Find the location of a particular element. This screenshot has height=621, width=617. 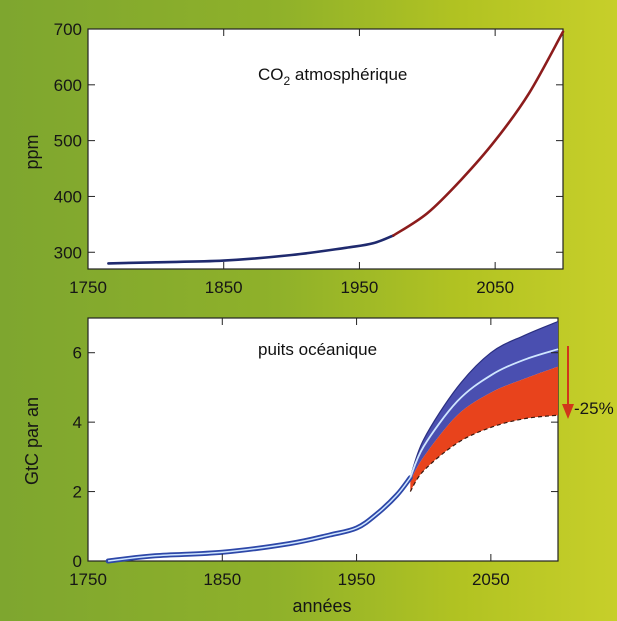

upper-bound-line is located at coordinates (484, 399).